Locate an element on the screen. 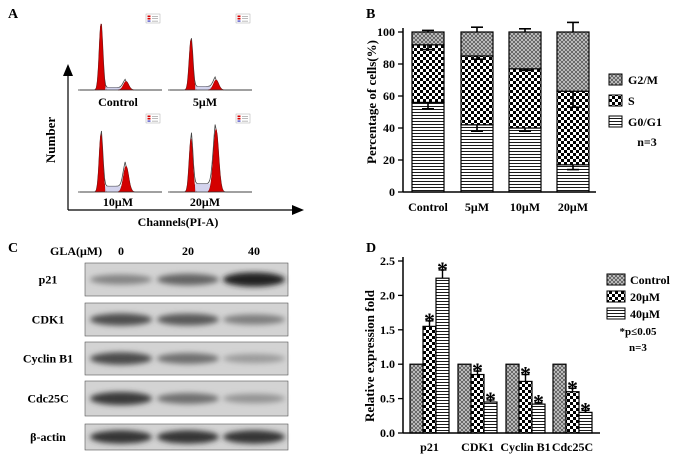 Image resolution: width=674 pixels, height=464 pixels. legend-label-g2-m: G2/M is located at coordinates (643, 80).